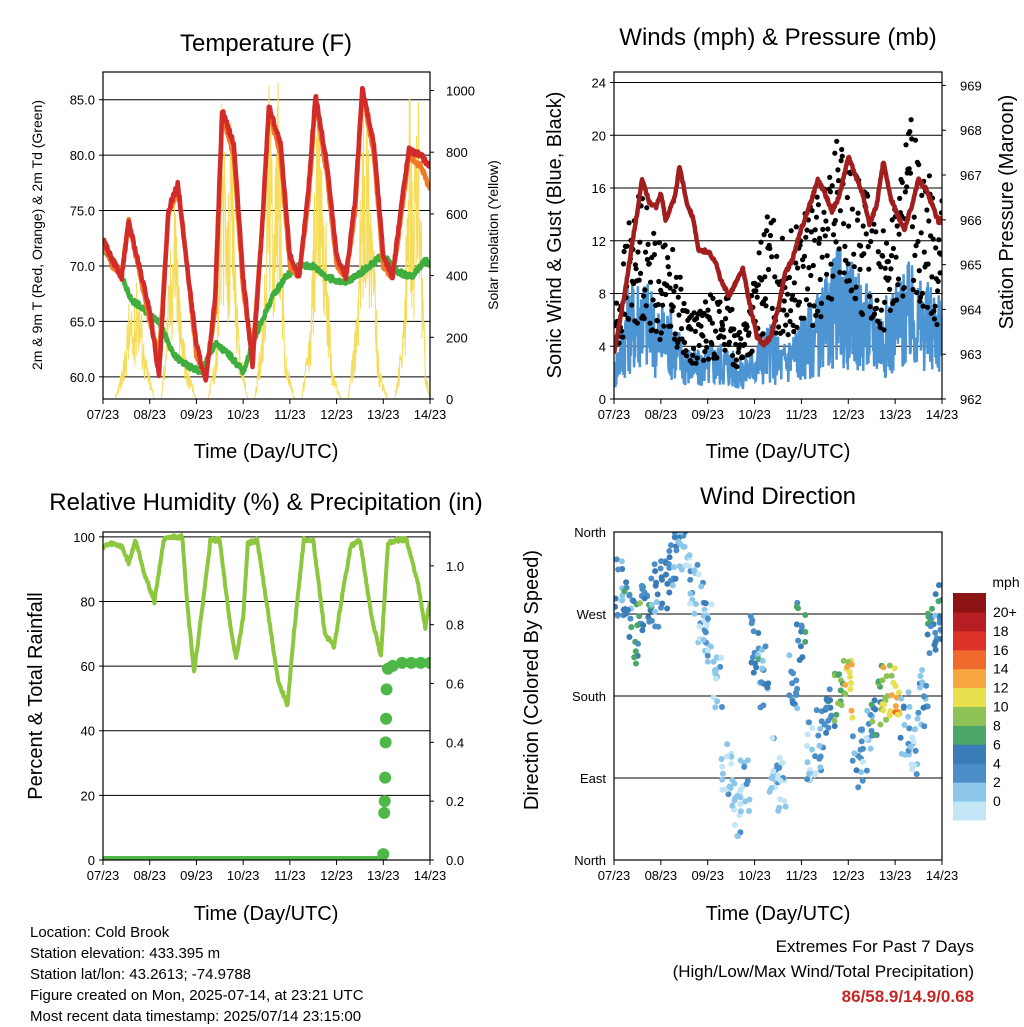  I want to click on temperature-ytick-label: 70.0, so click(82, 266).